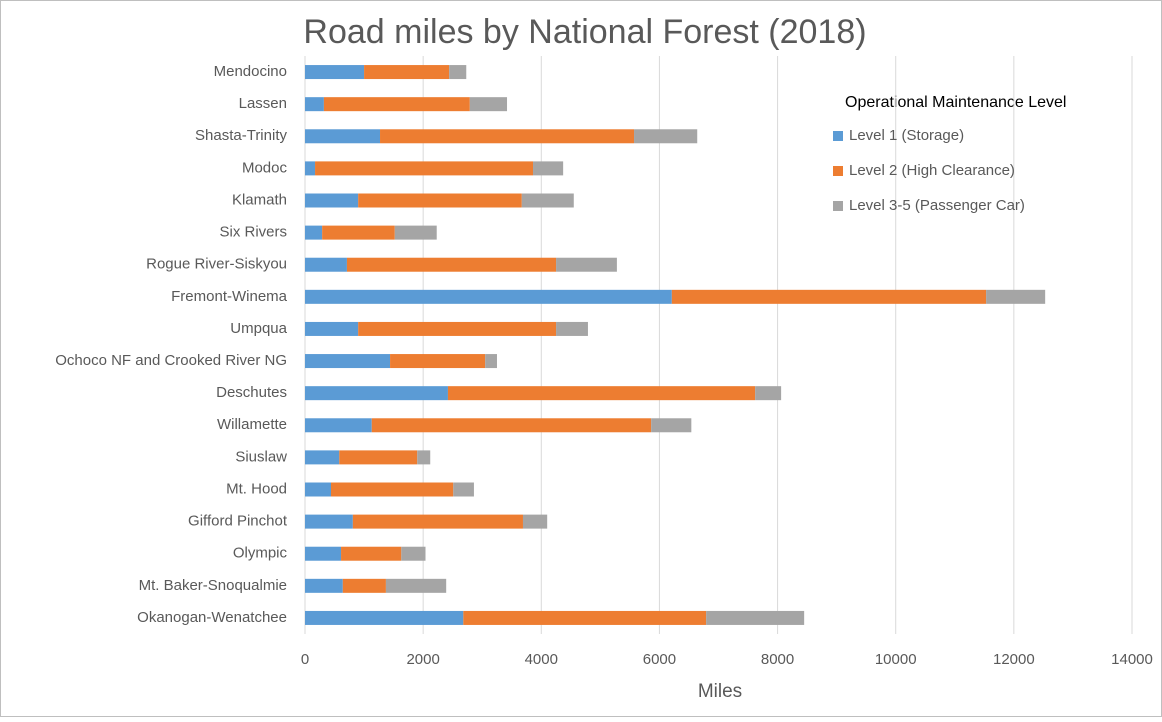 The width and height of the screenshot is (1162, 722). Describe the element at coordinates (253, 232) in the screenshot. I see `y-tick-label: Six Rivers` at that location.